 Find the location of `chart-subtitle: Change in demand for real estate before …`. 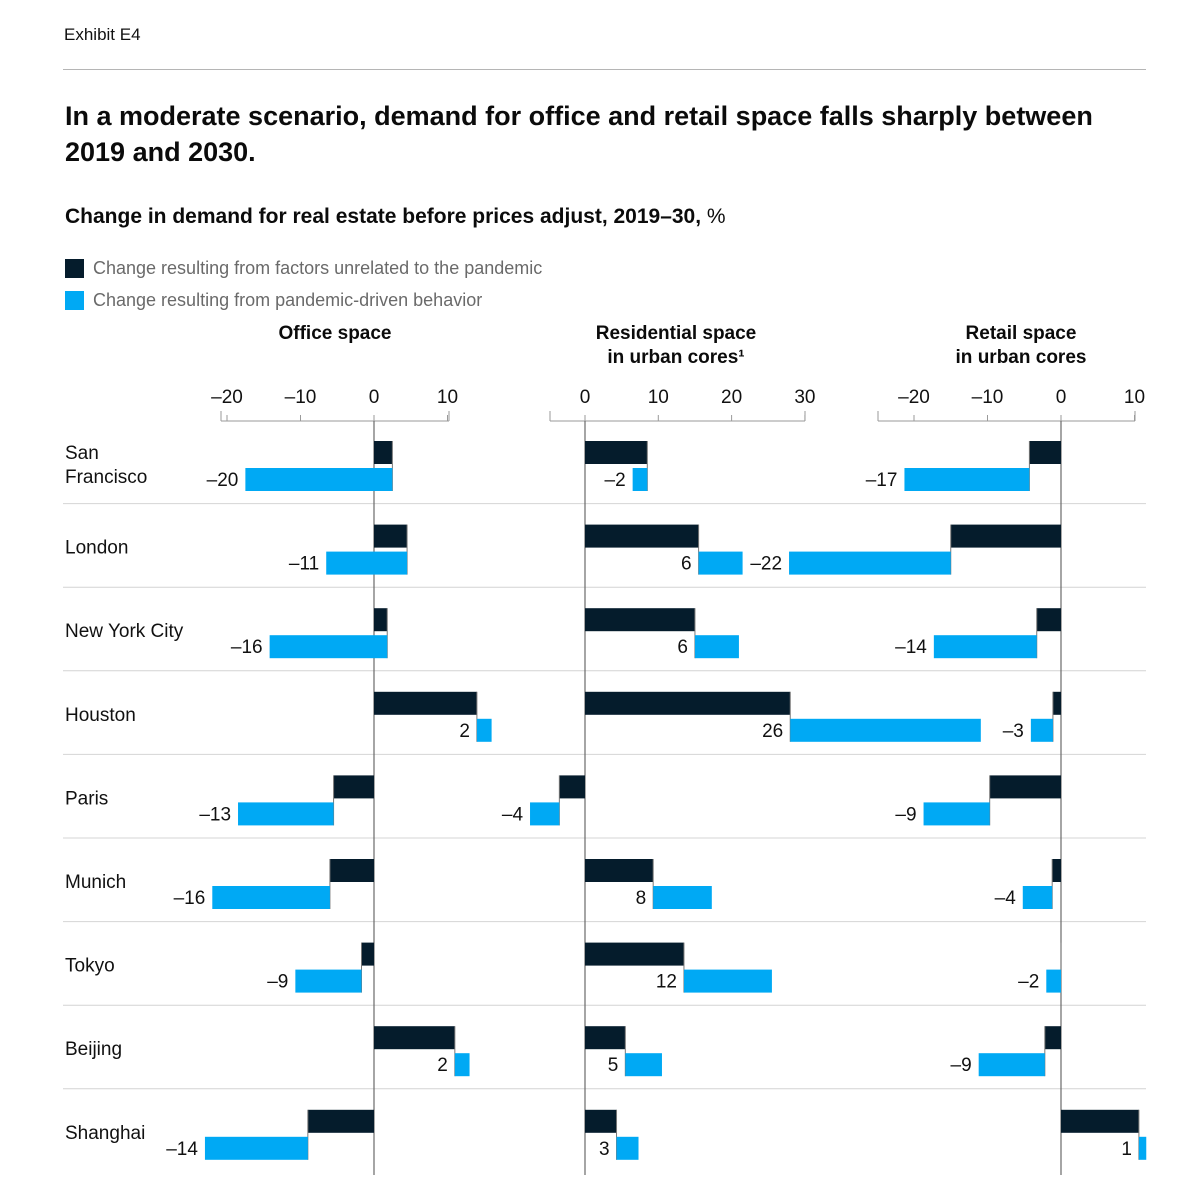

chart-subtitle: Change in demand for real estate before … is located at coordinates (395, 217).